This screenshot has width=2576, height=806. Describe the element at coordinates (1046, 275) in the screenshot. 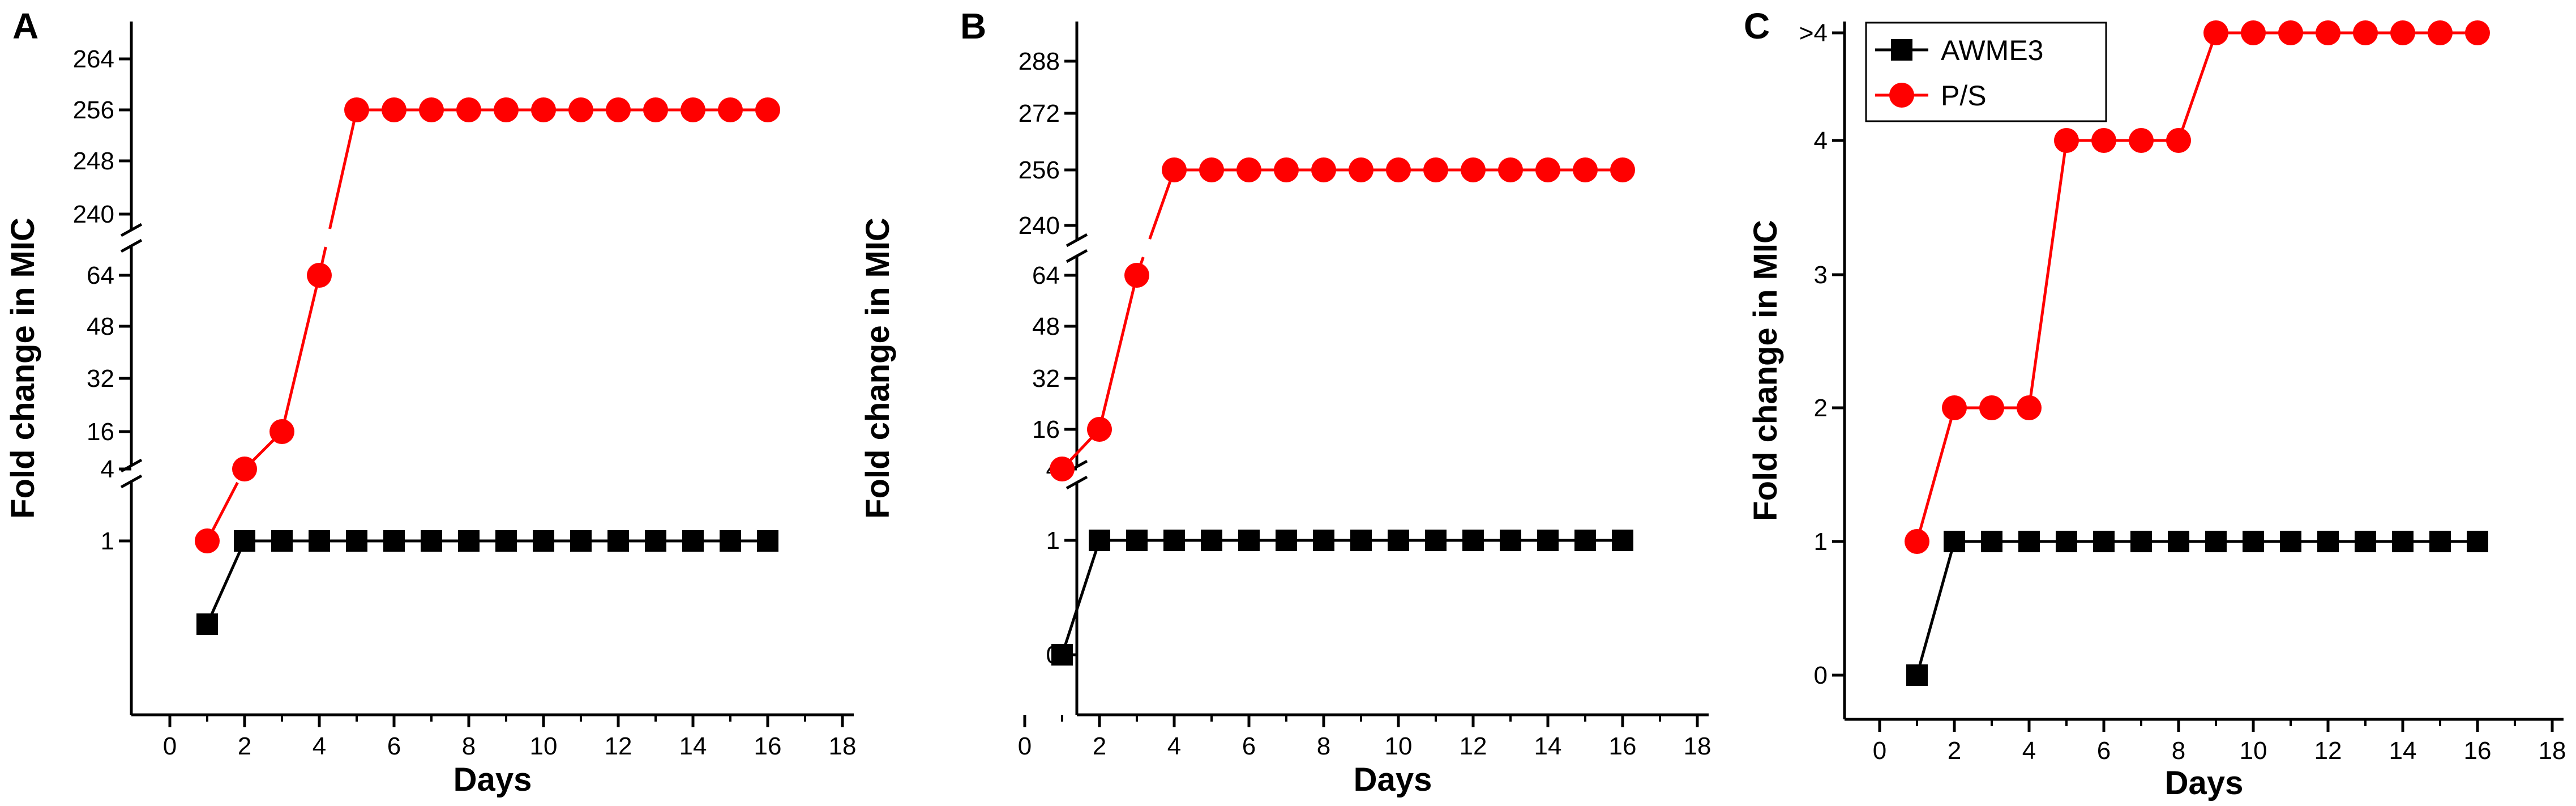

I see `y-tick-label: 64` at that location.